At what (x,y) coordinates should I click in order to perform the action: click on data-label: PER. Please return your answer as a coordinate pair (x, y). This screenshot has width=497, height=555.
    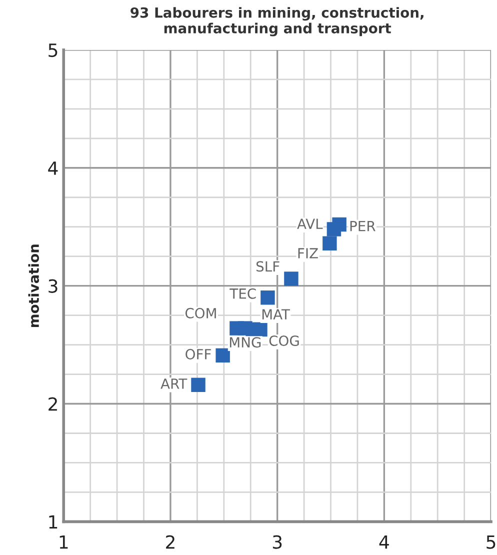
    Looking at the image, I should click on (363, 226).